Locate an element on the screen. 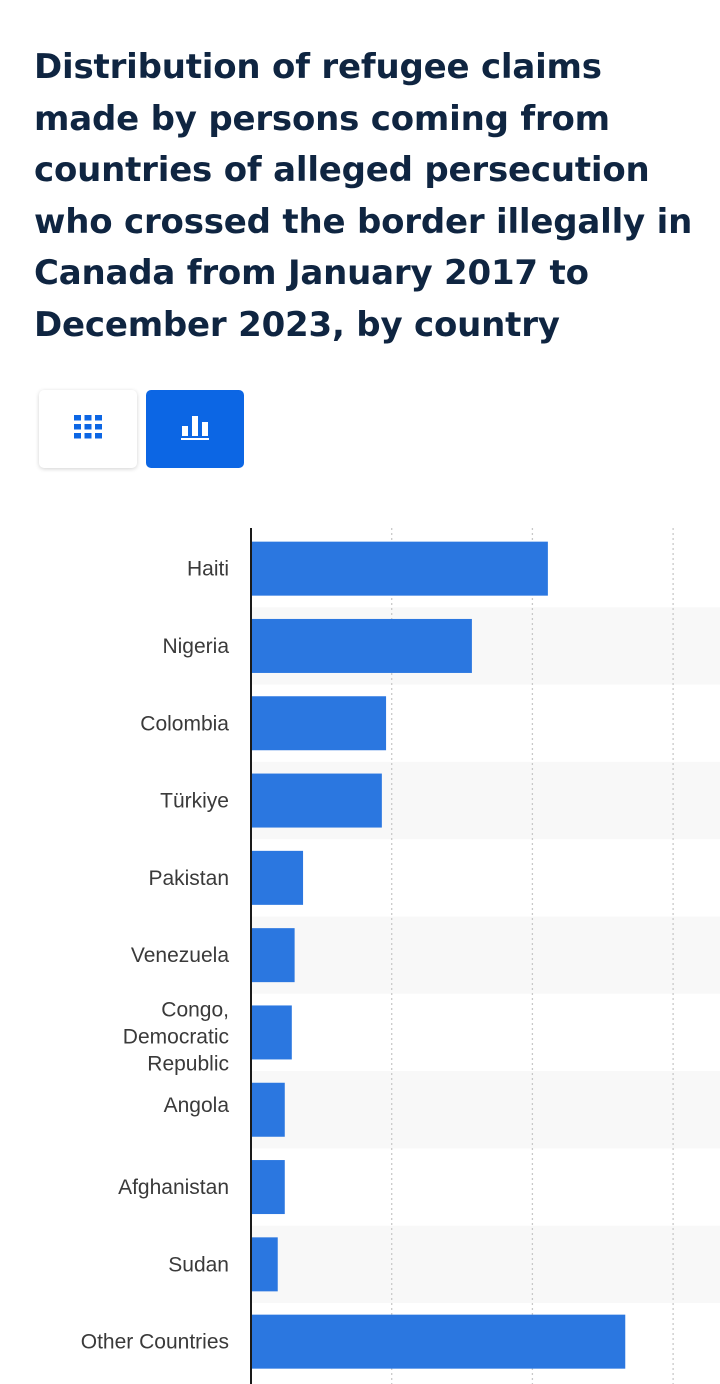 This screenshot has width=720, height=1384. category-label: Nigeria is located at coordinates (195, 646).